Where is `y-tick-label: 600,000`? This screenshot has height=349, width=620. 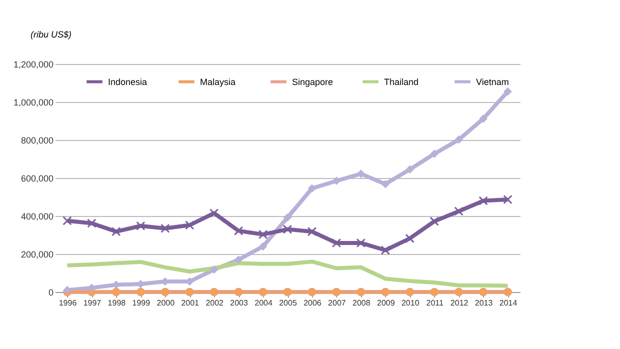 y-tick-label: 600,000 is located at coordinates (37, 179).